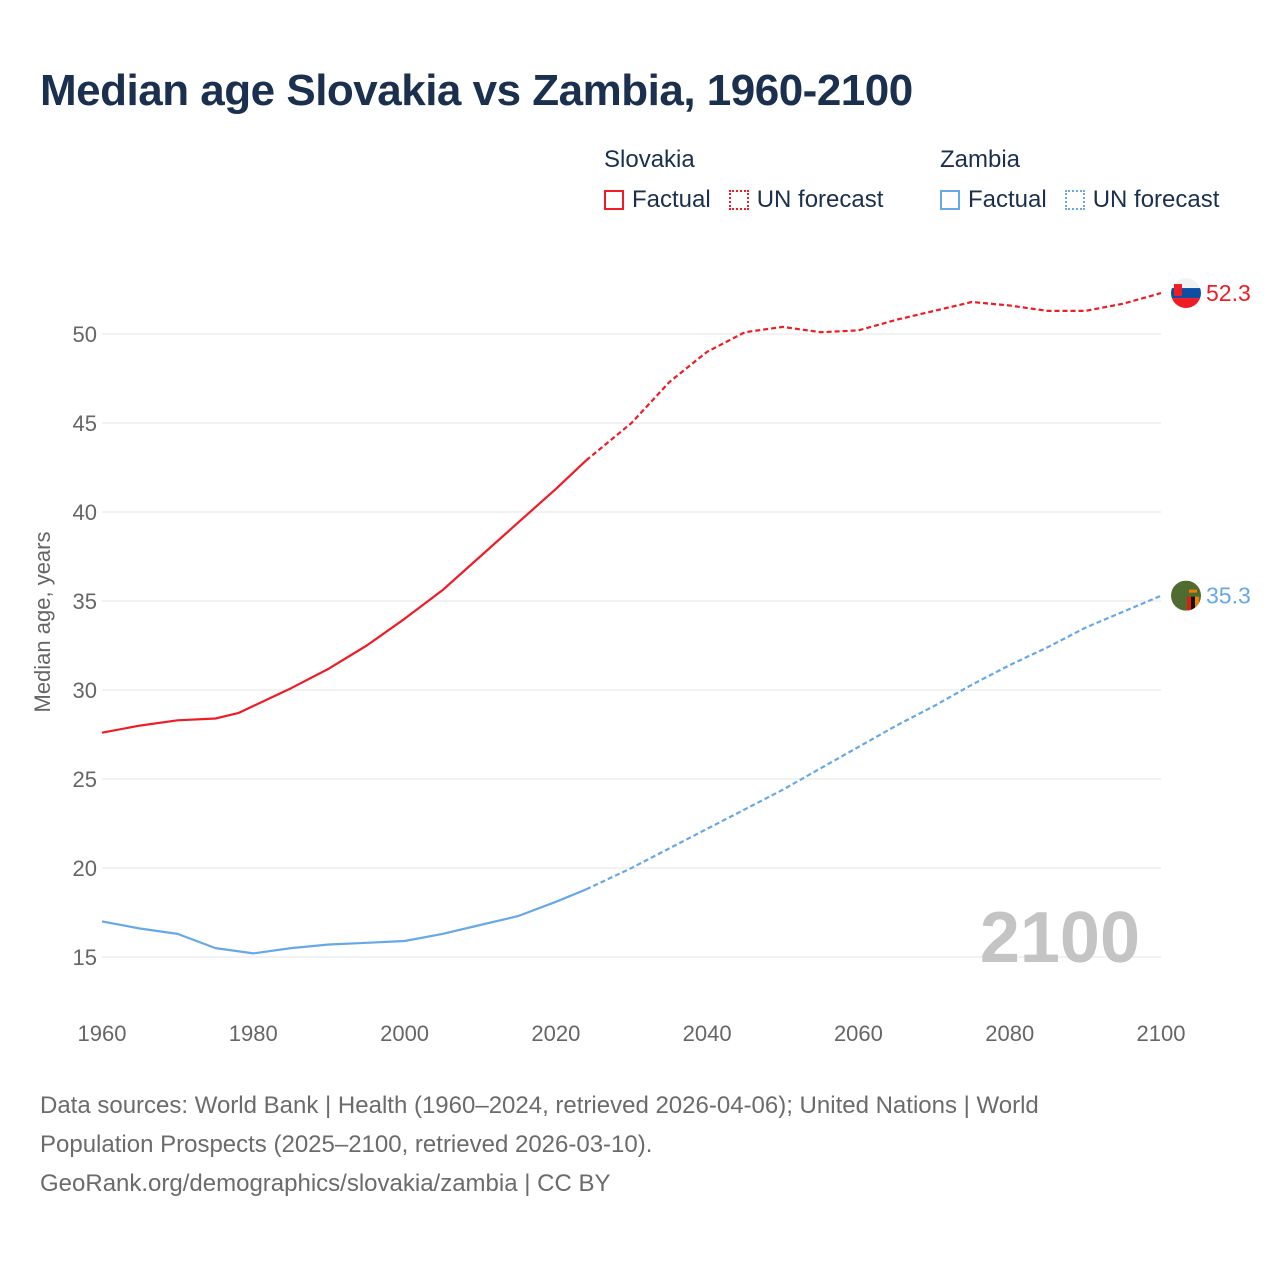 Image resolution: width=1280 pixels, height=1280 pixels. Describe the element at coordinates (873, 377) in the screenshot. I see `slovakia-forecast-line` at that location.